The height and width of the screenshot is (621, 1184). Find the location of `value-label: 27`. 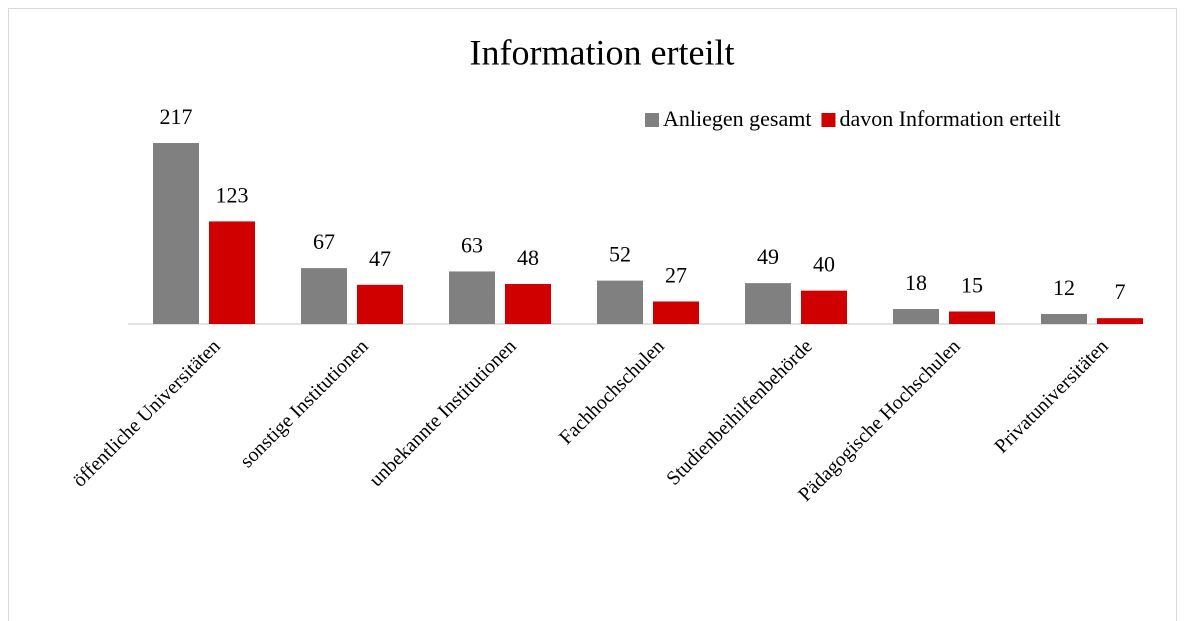

value-label: 27 is located at coordinates (676, 275).